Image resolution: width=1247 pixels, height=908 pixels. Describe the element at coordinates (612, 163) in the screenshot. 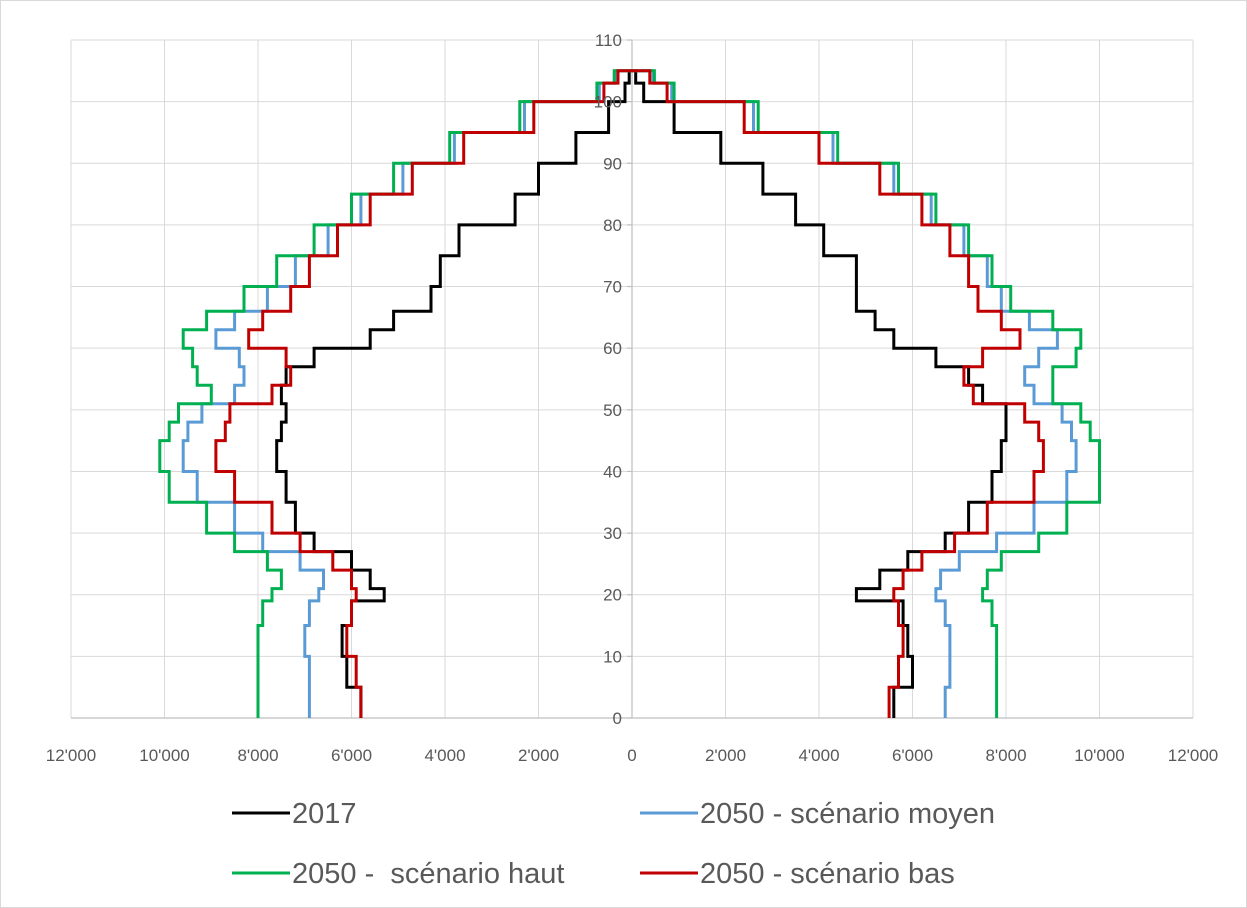

I see `y-tick-label: 90` at that location.